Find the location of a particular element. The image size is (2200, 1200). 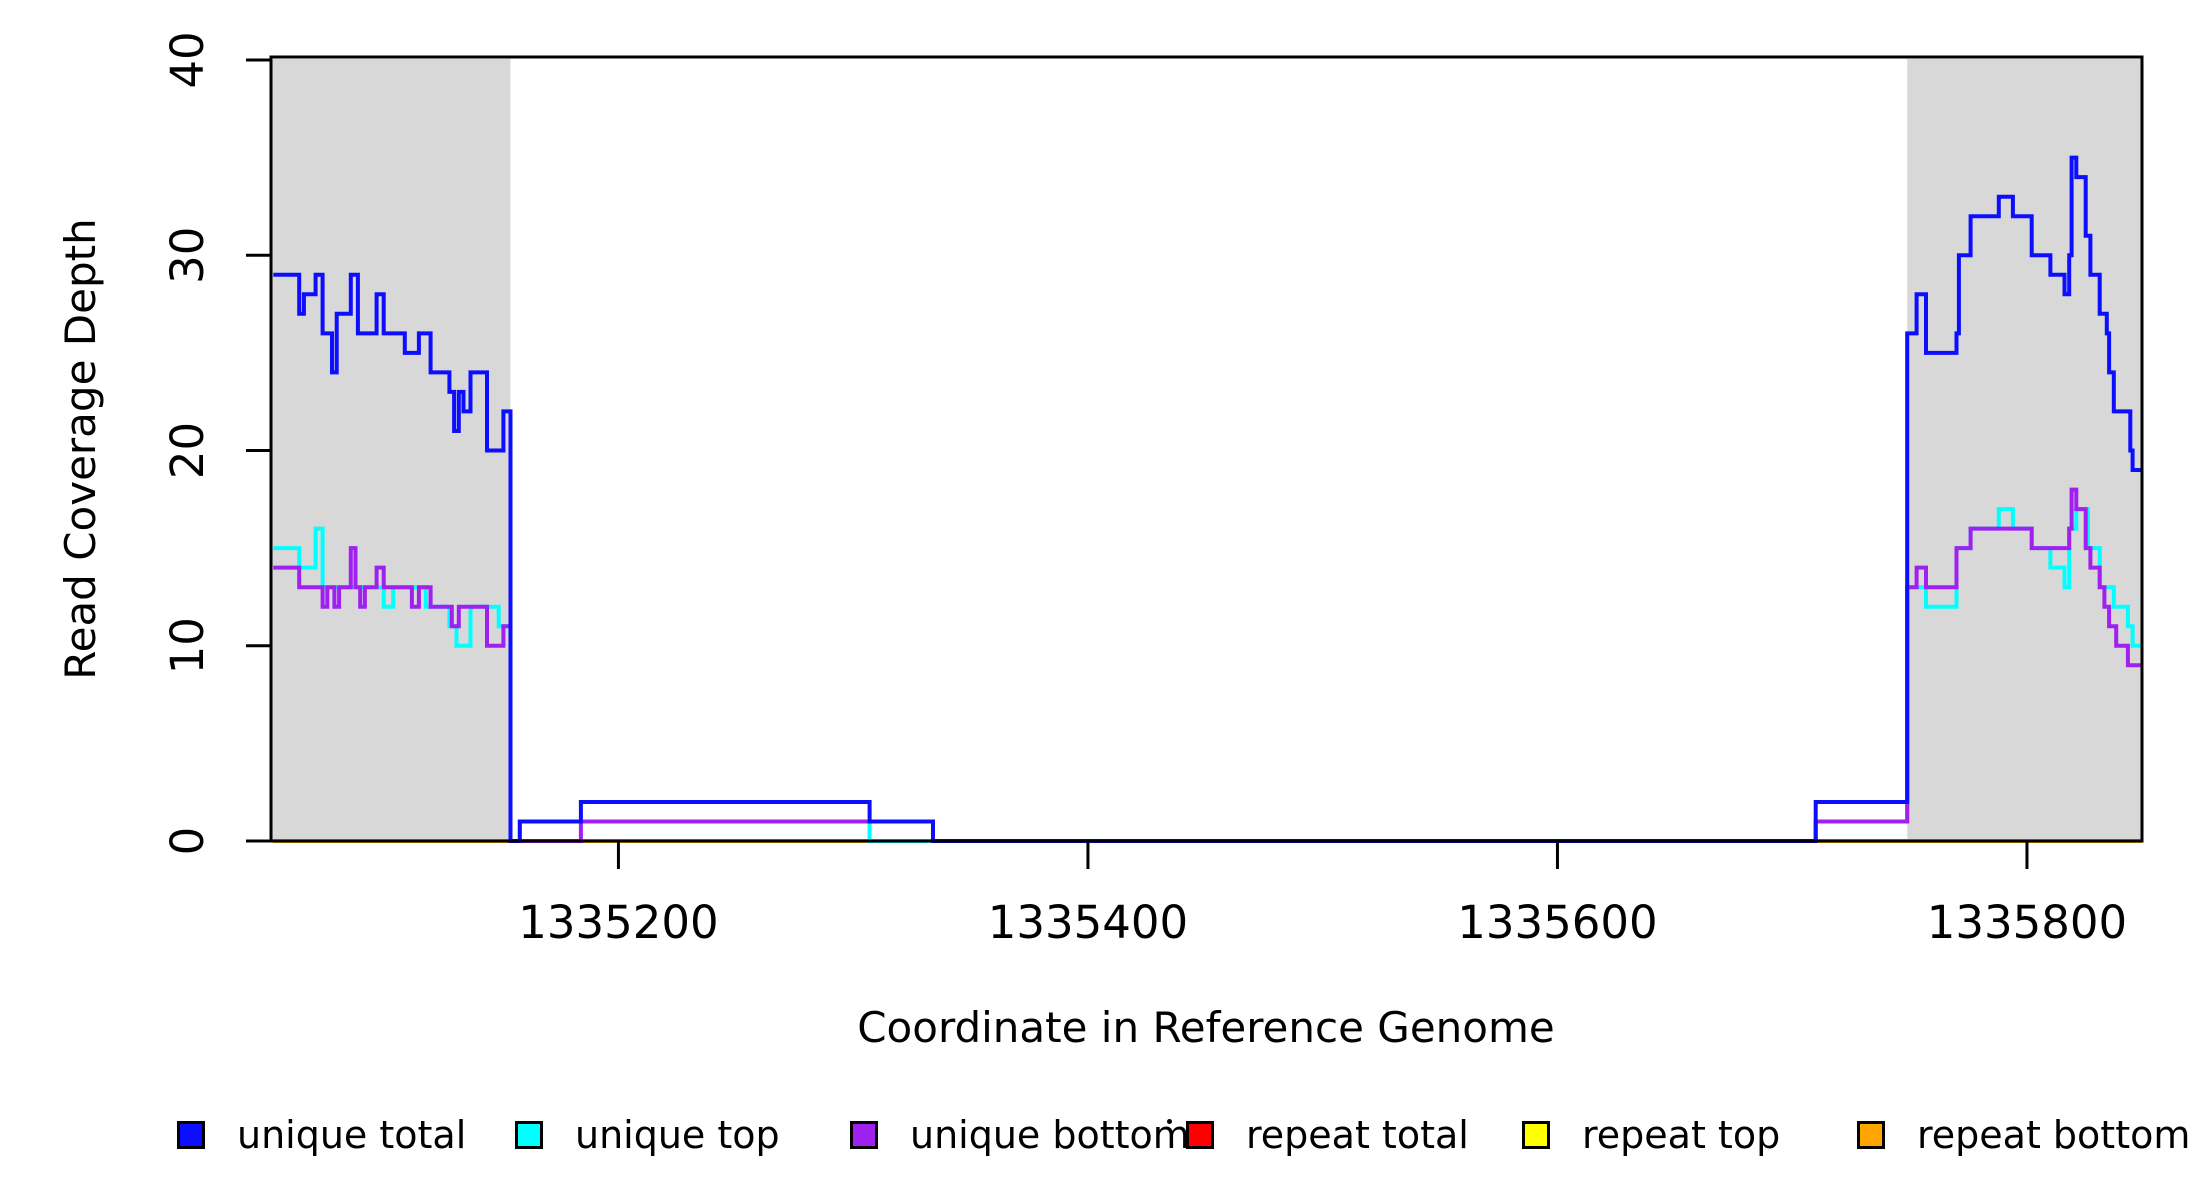

x-tick-label: 1335600 is located at coordinates (1557, 922).